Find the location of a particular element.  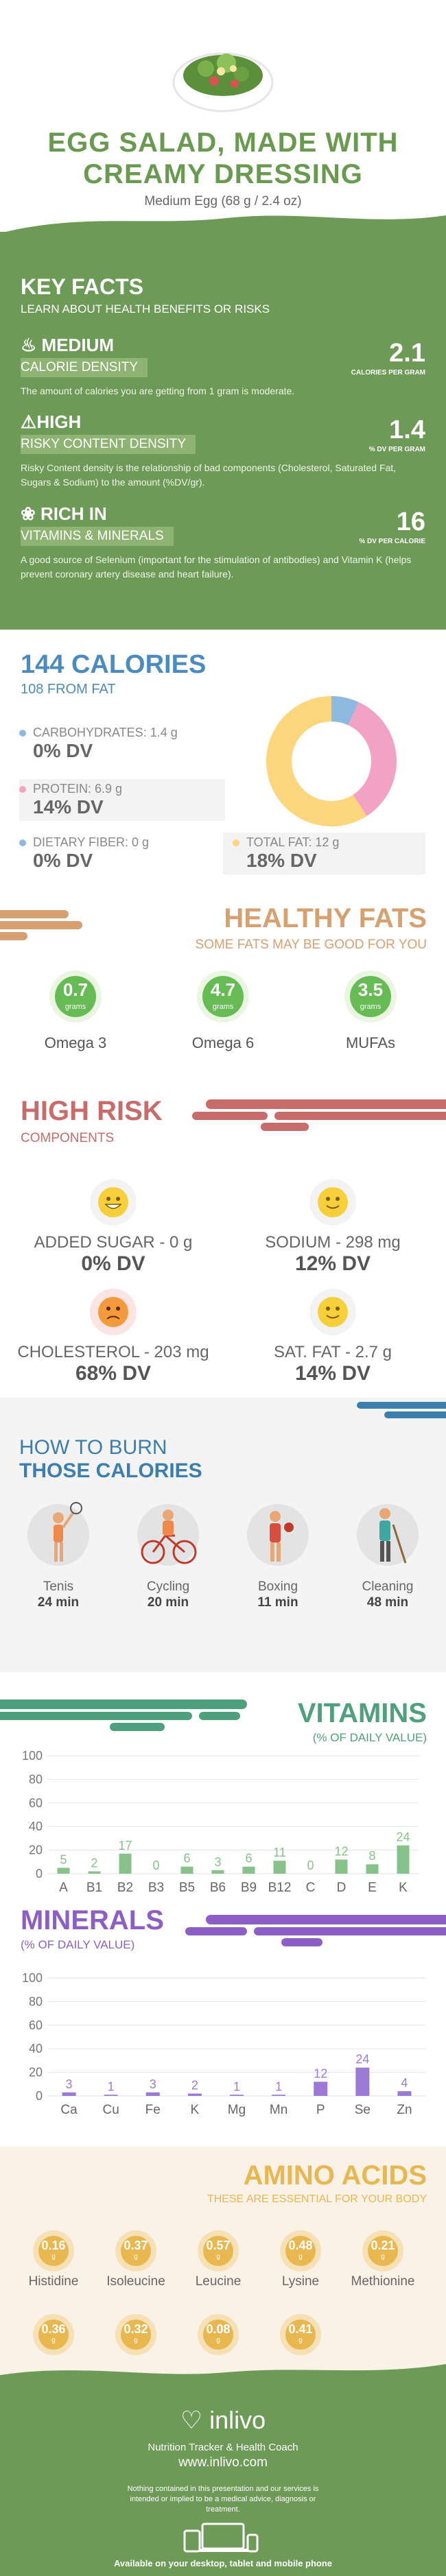

x-tick-label: B1 is located at coordinates (94, 1888).